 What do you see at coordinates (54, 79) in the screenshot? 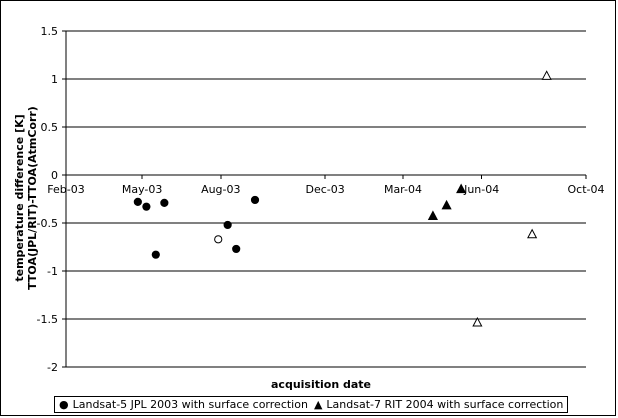
I see `y-tick-label: 1` at bounding box center [54, 79].